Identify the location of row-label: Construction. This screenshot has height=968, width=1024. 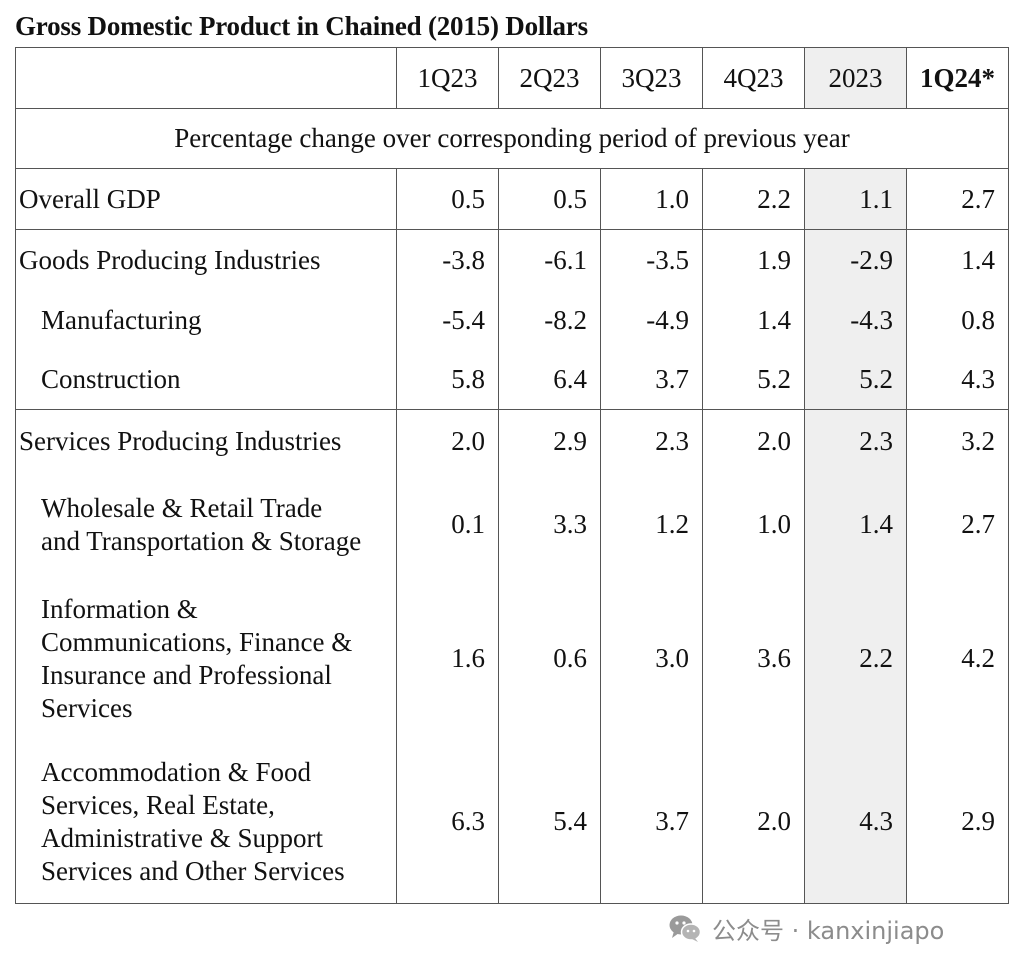
(206, 379).